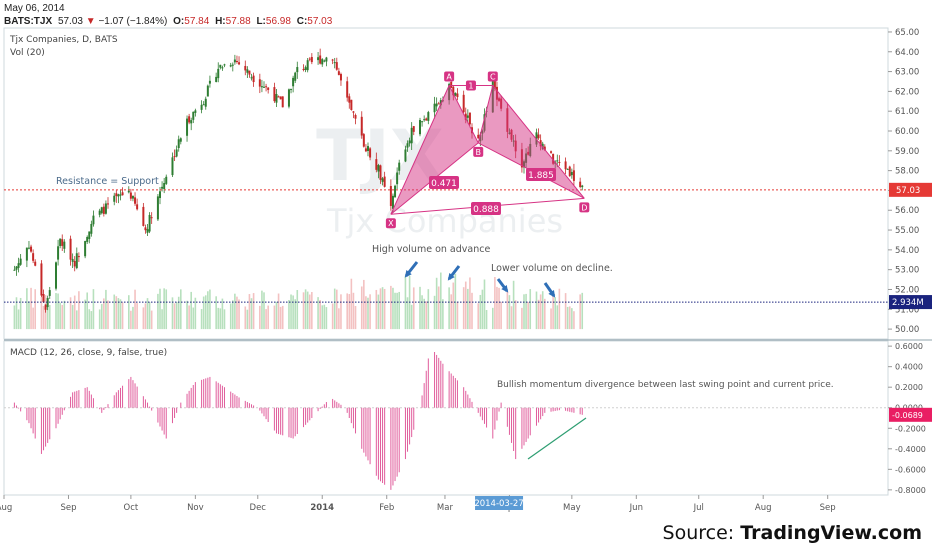 The width and height of the screenshot is (932, 550). I want to click on change-label: −1.07 (−1.84%), so click(133, 21).